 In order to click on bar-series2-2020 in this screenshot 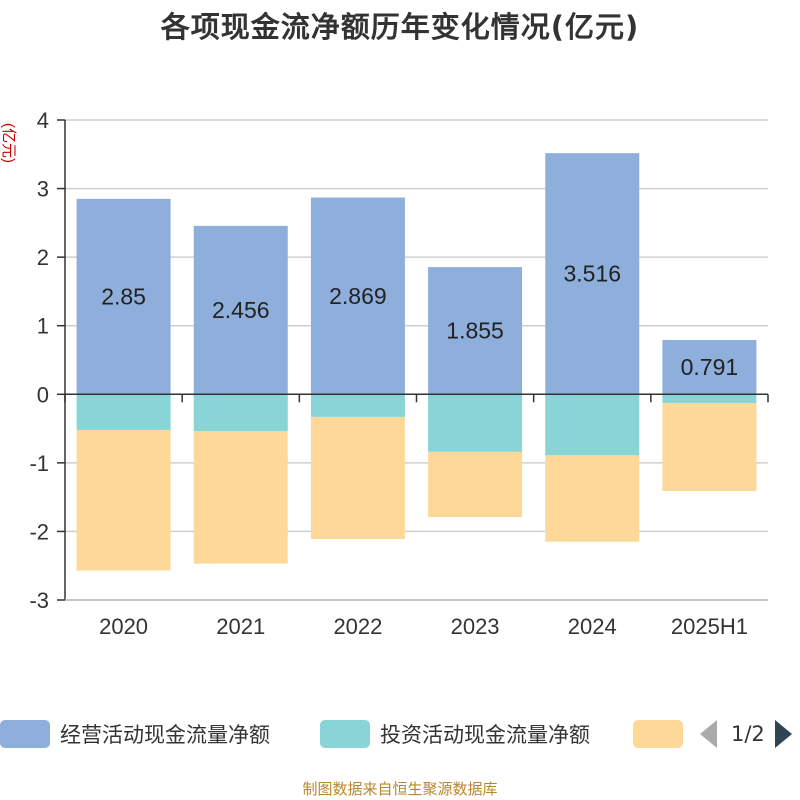, I will do `click(123, 500)`.